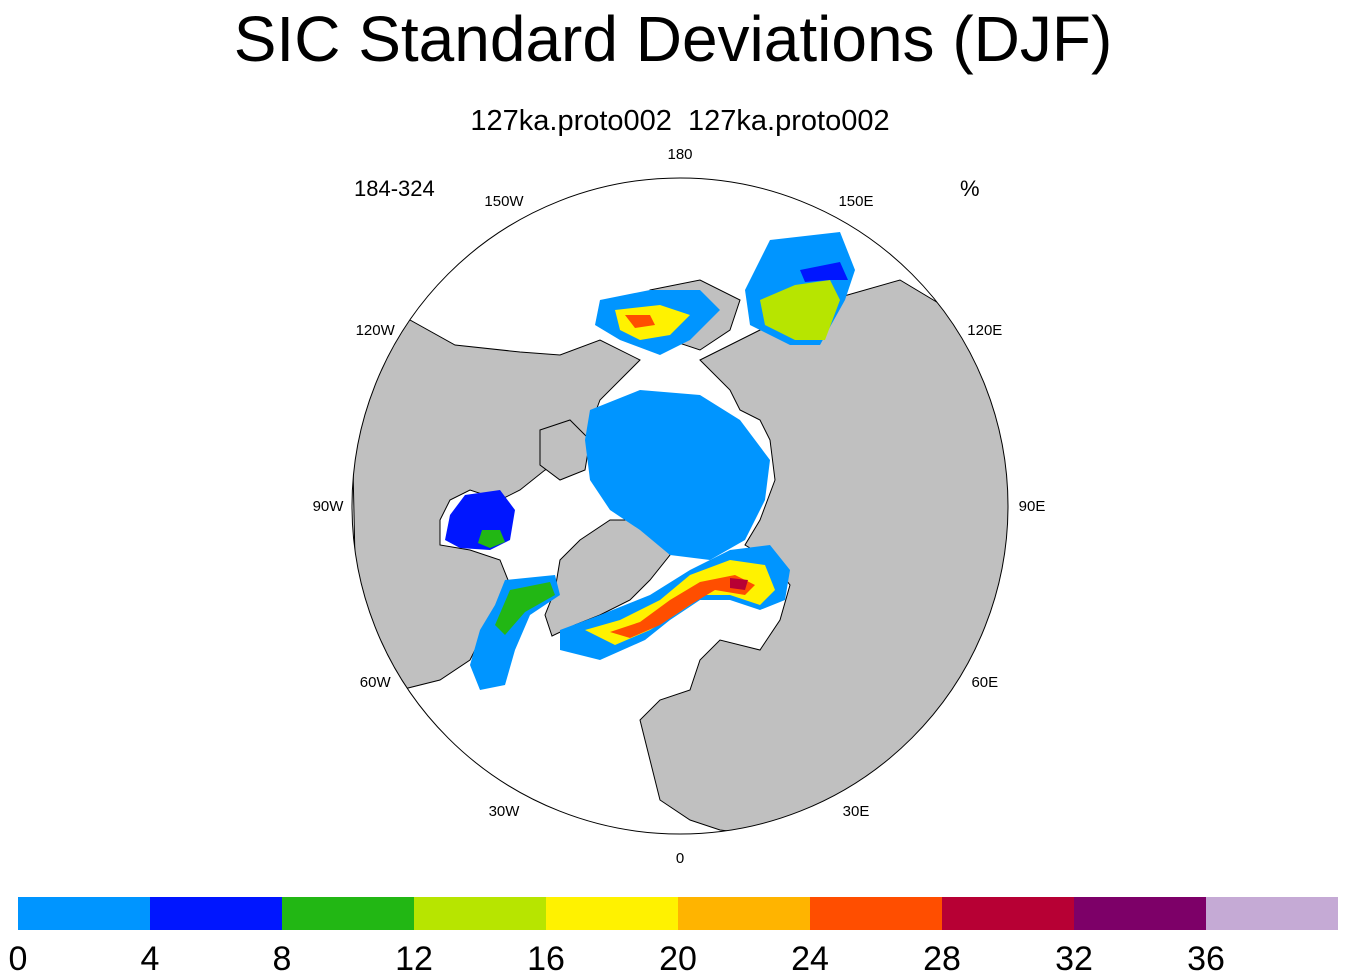 Image resolution: width=1346 pixels, height=978 pixels. What do you see at coordinates (984, 330) in the screenshot?
I see `longitude-label: 120E` at bounding box center [984, 330].